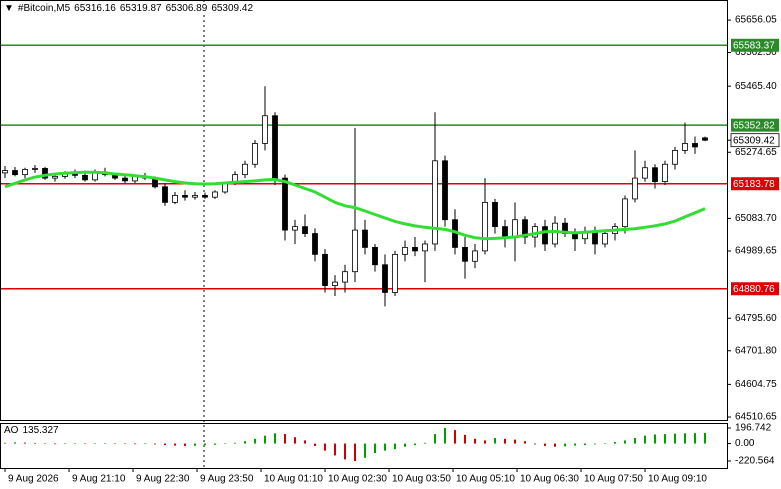  What do you see at coordinates (754, 289) in the screenshot?
I see `level-label: 64880.76` at bounding box center [754, 289].